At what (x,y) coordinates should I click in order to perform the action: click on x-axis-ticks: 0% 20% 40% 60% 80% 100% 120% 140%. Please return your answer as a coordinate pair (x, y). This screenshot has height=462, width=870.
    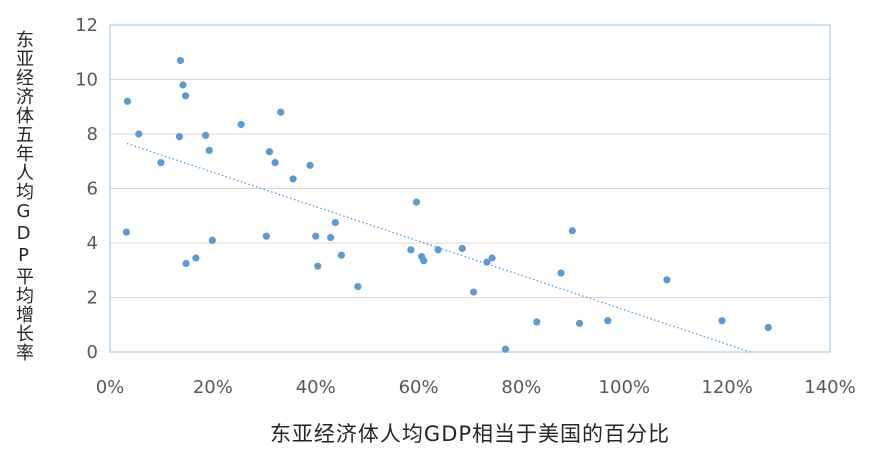
    Looking at the image, I should click on (476, 387).